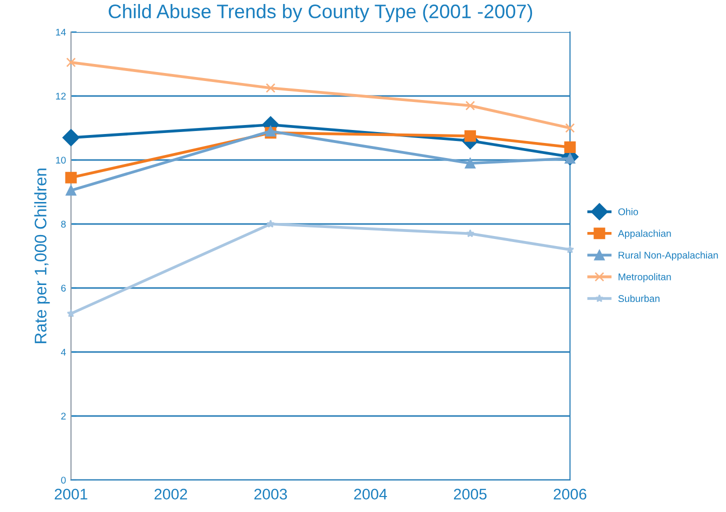 Image resolution: width=726 pixels, height=512 pixels. Describe the element at coordinates (71, 494) in the screenshot. I see `x-tick-label: 2001` at that location.